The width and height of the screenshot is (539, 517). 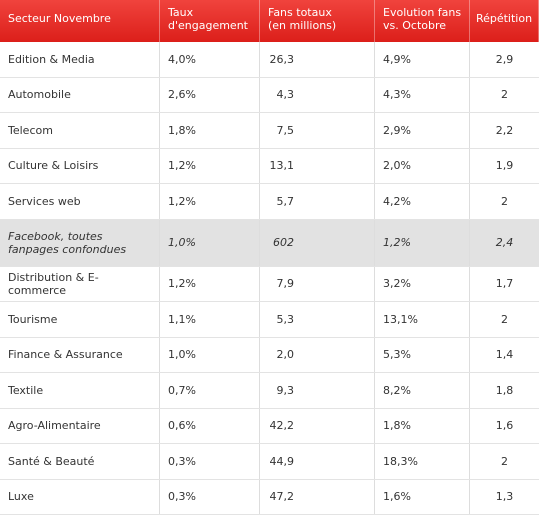 I want to click on fans-cell: 2,0, so click(x=317, y=354).